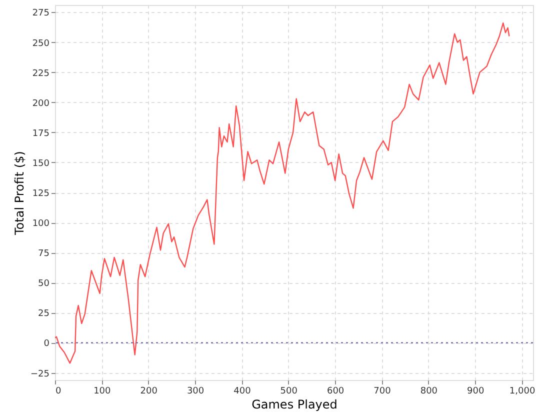 Image resolution: width=540 pixels, height=420 pixels. Describe the element at coordinates (103, 391) in the screenshot. I see `x-tick-label: 100` at that location.